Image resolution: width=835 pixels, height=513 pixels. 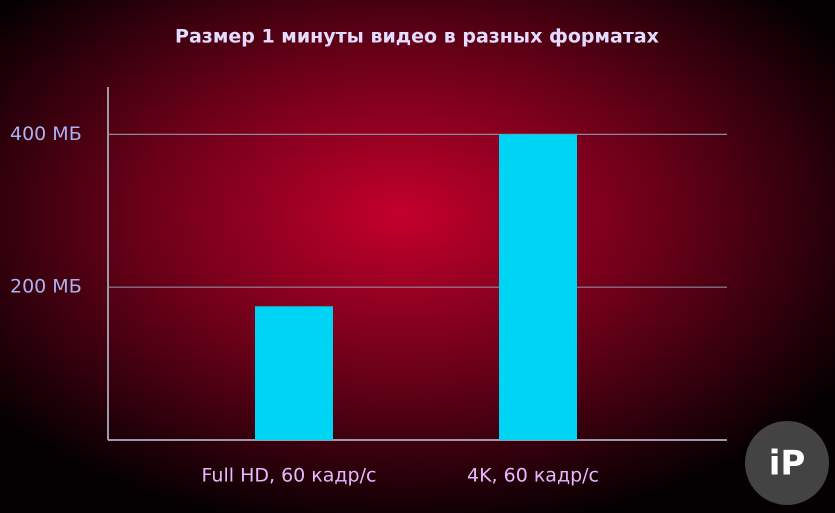 What do you see at coordinates (46, 134) in the screenshot?
I see `y-tick-label: 400 МБ` at bounding box center [46, 134].